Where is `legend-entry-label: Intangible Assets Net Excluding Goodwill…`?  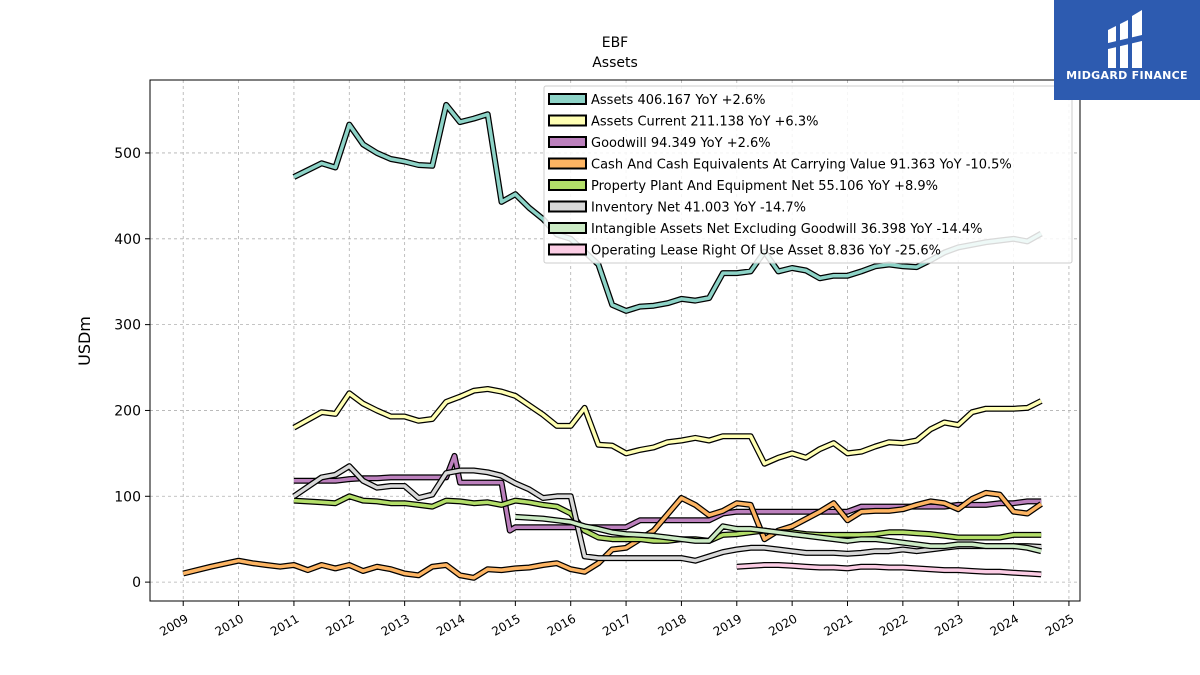 legend-entry-label: Intangible Assets Net Excluding Goodwill… is located at coordinates (786, 229).